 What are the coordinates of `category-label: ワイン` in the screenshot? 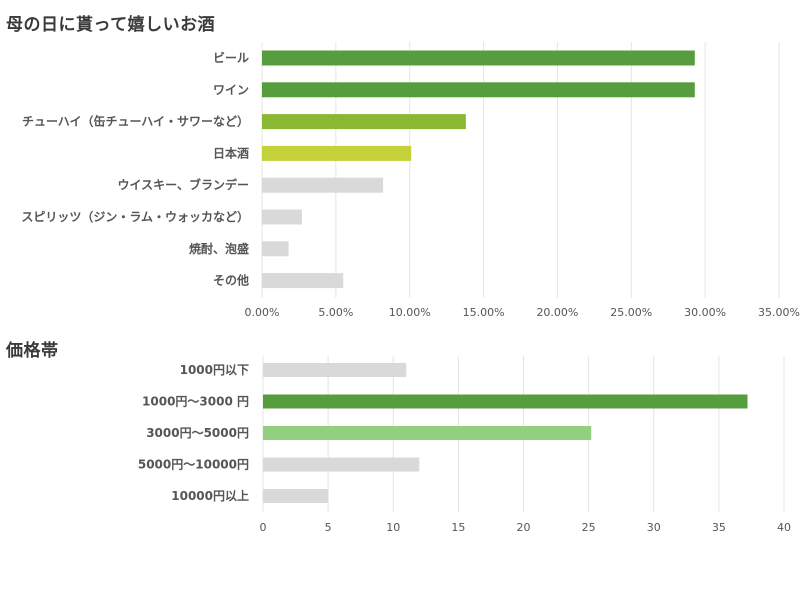 It's located at (231, 90).